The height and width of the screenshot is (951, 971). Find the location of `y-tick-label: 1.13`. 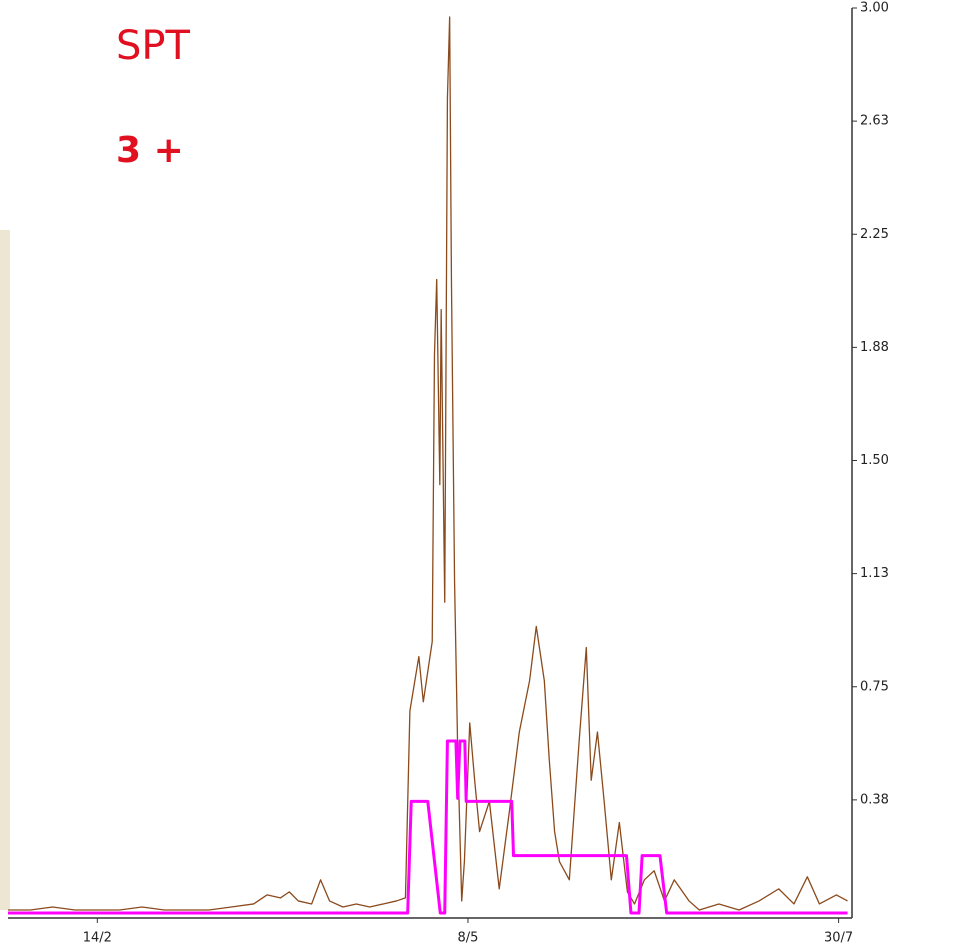

y-tick-label: 1.13 is located at coordinates (874, 573).